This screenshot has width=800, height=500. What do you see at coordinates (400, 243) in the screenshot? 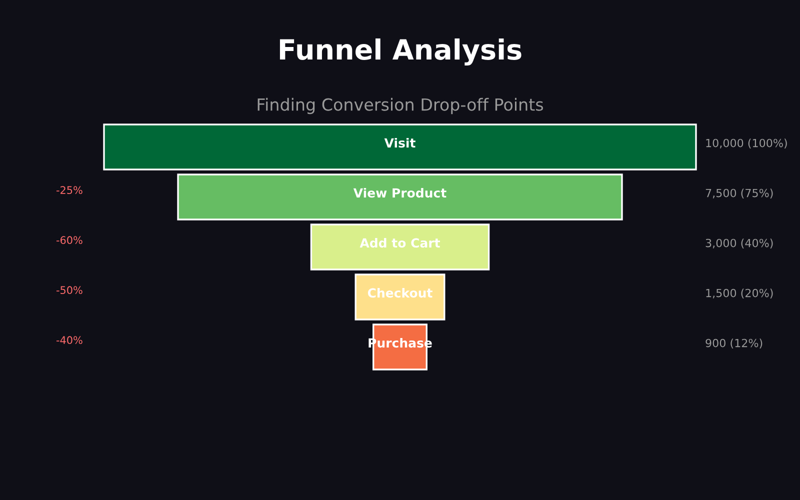
I see `category-label: Add to Cart` at bounding box center [400, 243].